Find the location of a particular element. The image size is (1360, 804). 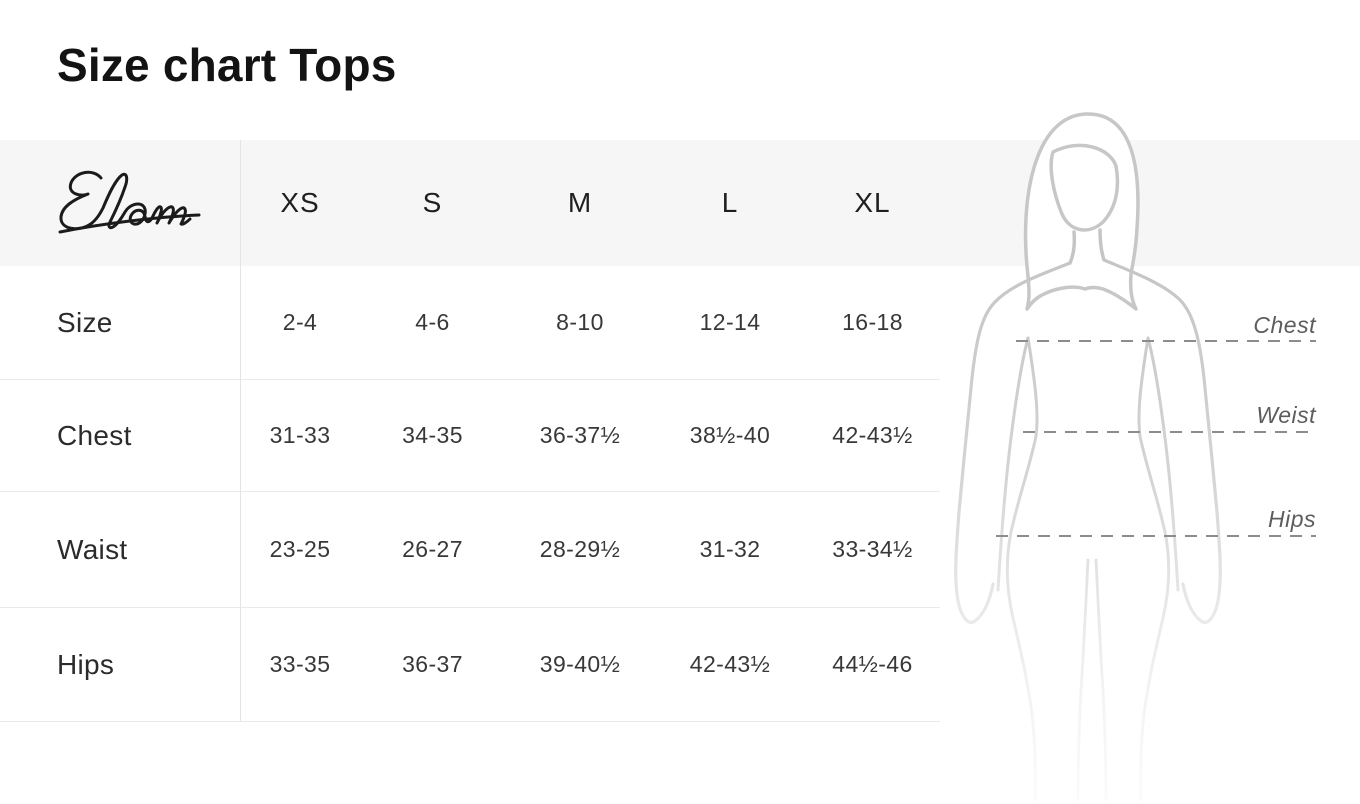

page-title: Size chart Tops is located at coordinates (227, 65).